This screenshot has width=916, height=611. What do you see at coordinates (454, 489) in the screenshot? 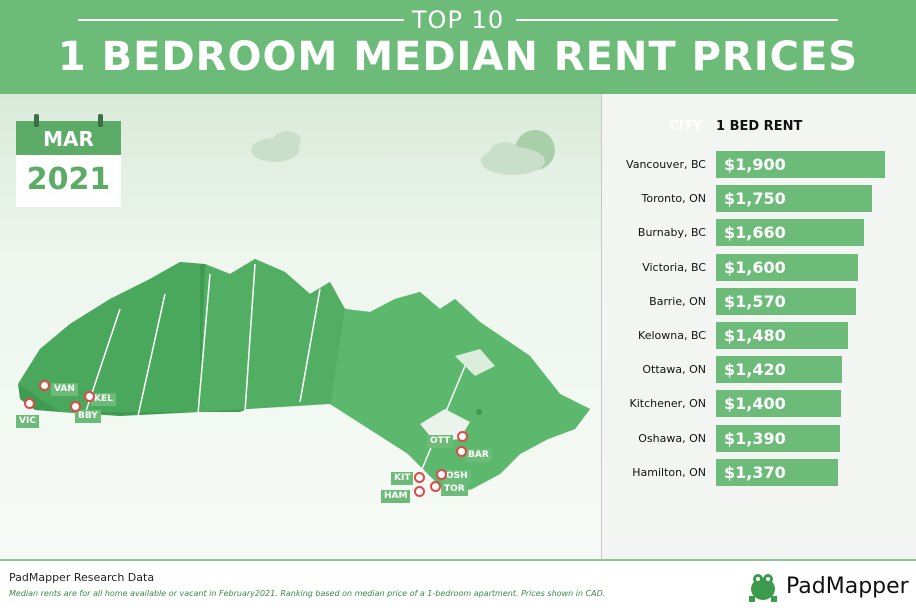
I see `map-label-tor: TOR` at bounding box center [454, 489].